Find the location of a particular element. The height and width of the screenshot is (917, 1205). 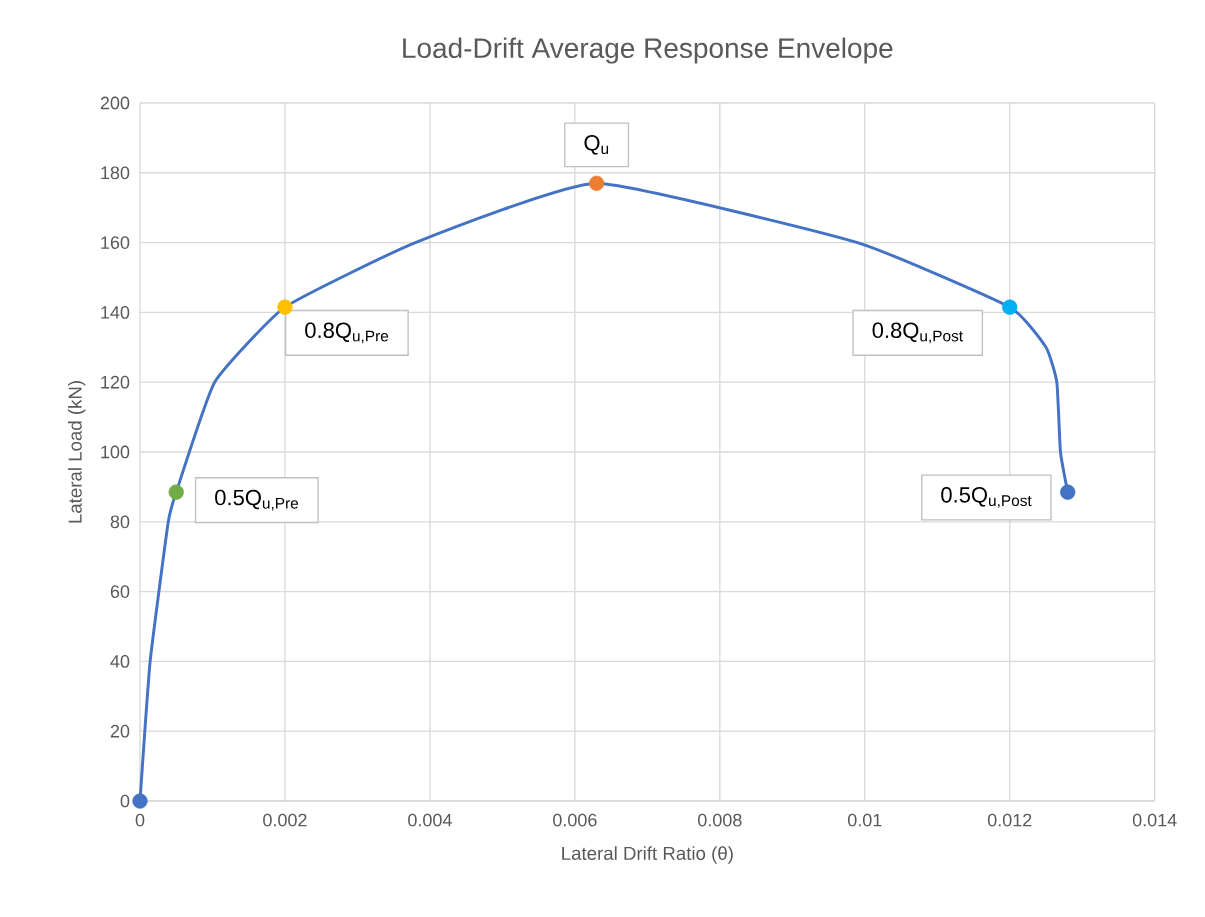

annotation: 0.8Q$_{u,Pre}$ is located at coordinates (347, 333).